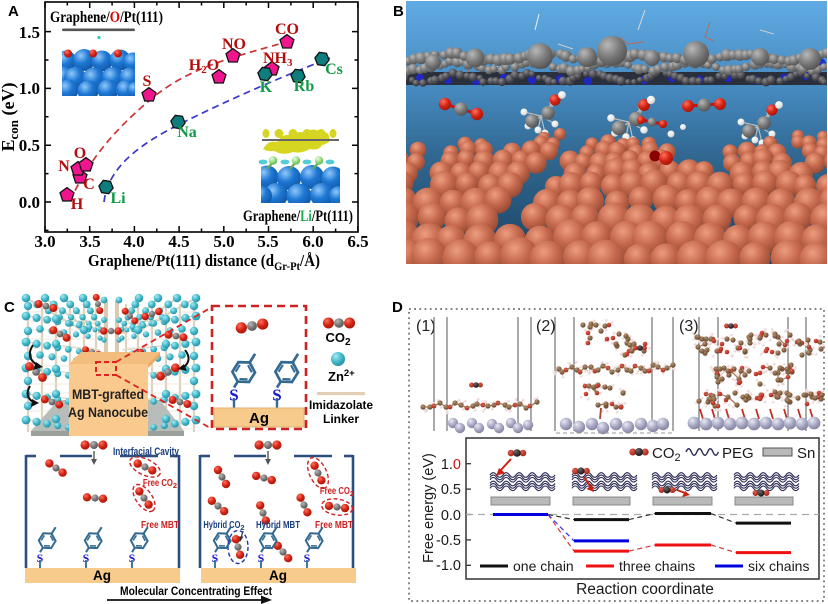  Describe the element at coordinates (108, 394) in the screenshot. I see `svg-text: MBT-grafted` at that location.